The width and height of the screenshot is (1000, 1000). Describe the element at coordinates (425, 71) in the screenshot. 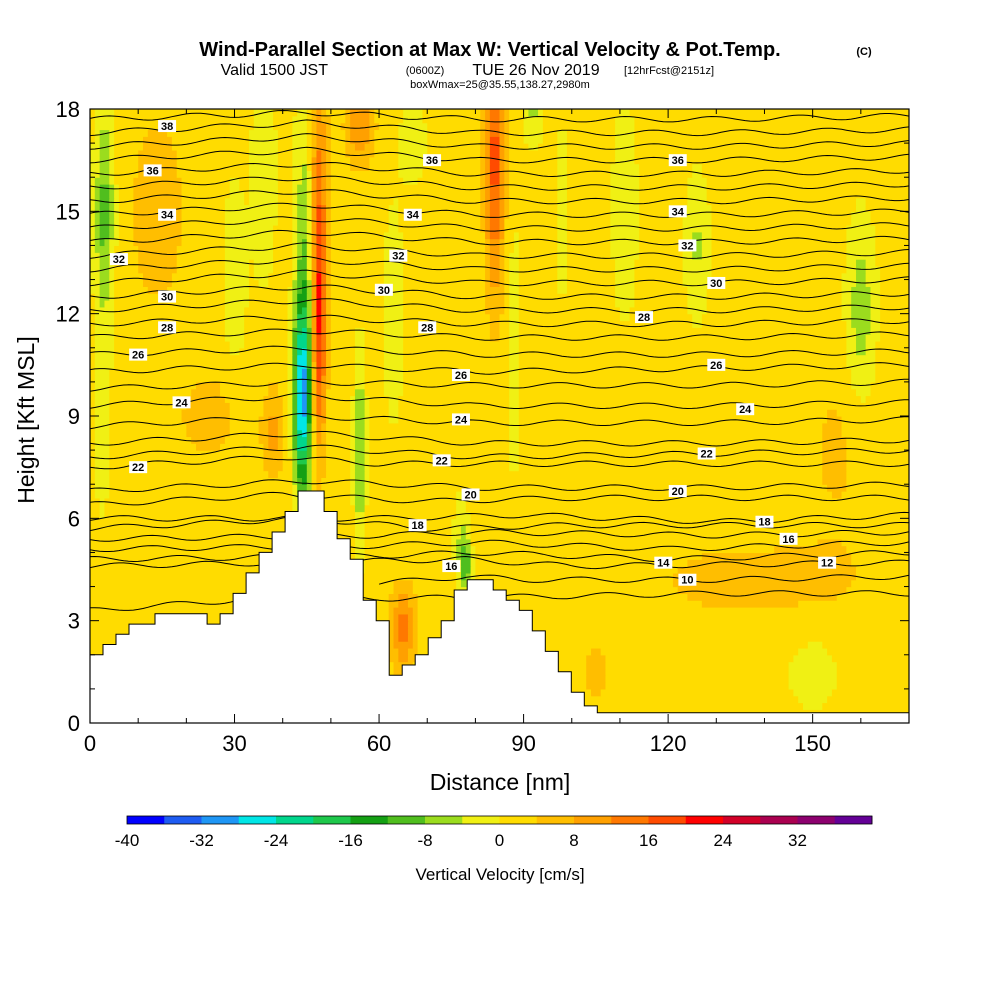

I see `subtitle-utc: (0600Z)` at that location.